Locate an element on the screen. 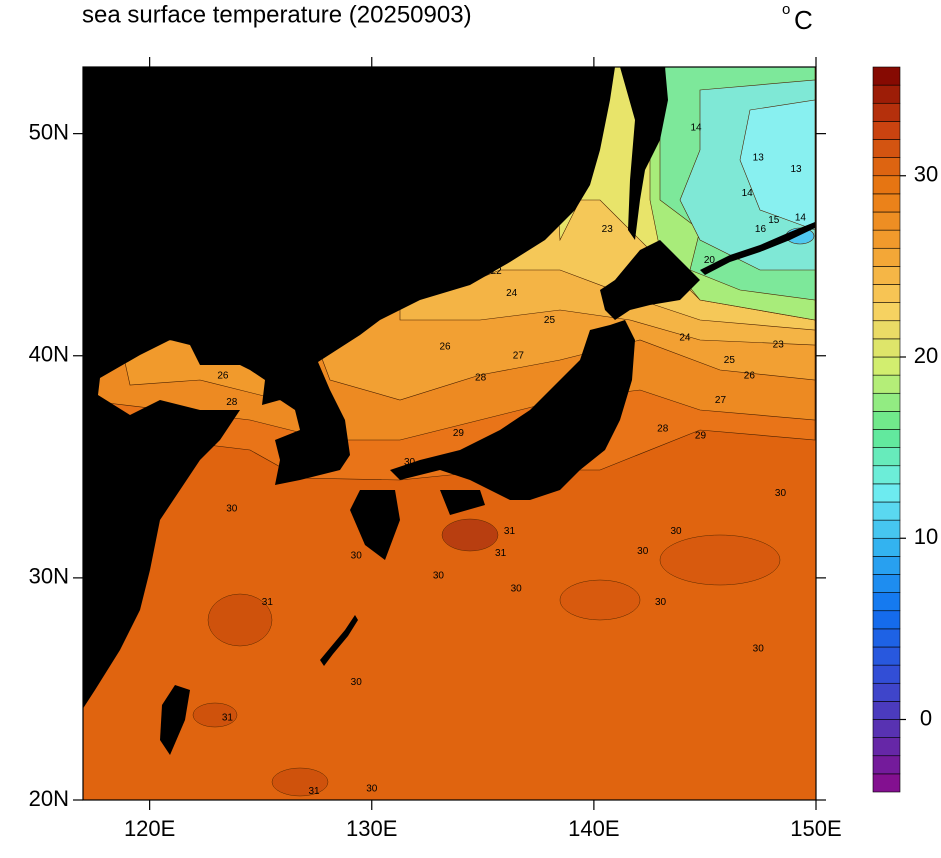 The image size is (941, 858). kyushu is located at coordinates (375, 525).